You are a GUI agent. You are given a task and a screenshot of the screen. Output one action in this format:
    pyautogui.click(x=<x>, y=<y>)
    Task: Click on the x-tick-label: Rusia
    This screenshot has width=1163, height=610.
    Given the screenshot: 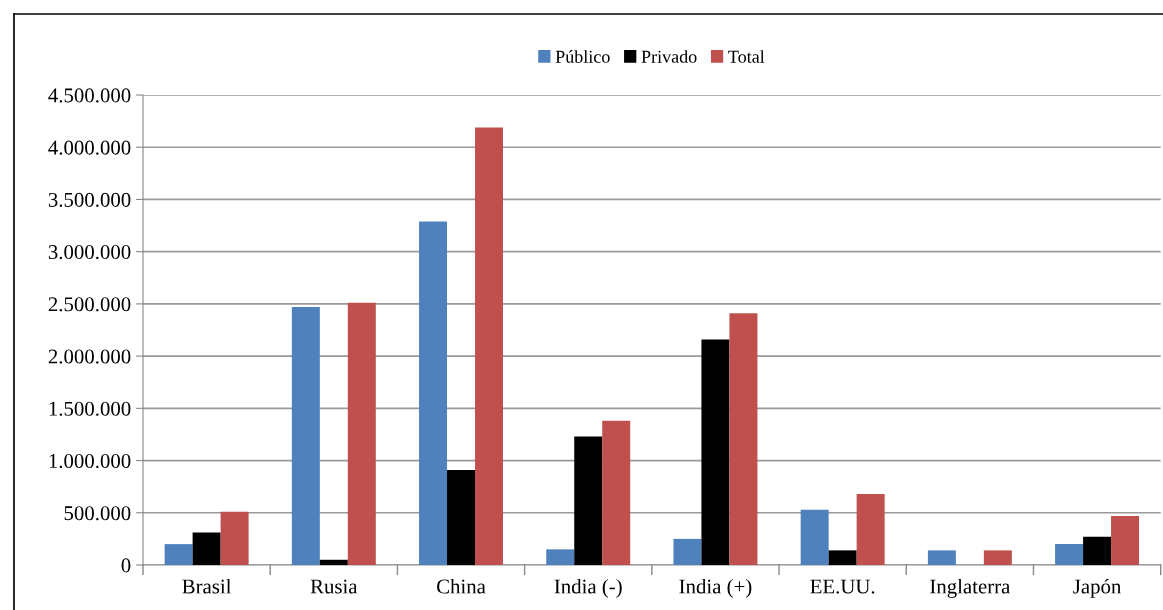 What is the action you would take?
    pyautogui.click(x=334, y=586)
    